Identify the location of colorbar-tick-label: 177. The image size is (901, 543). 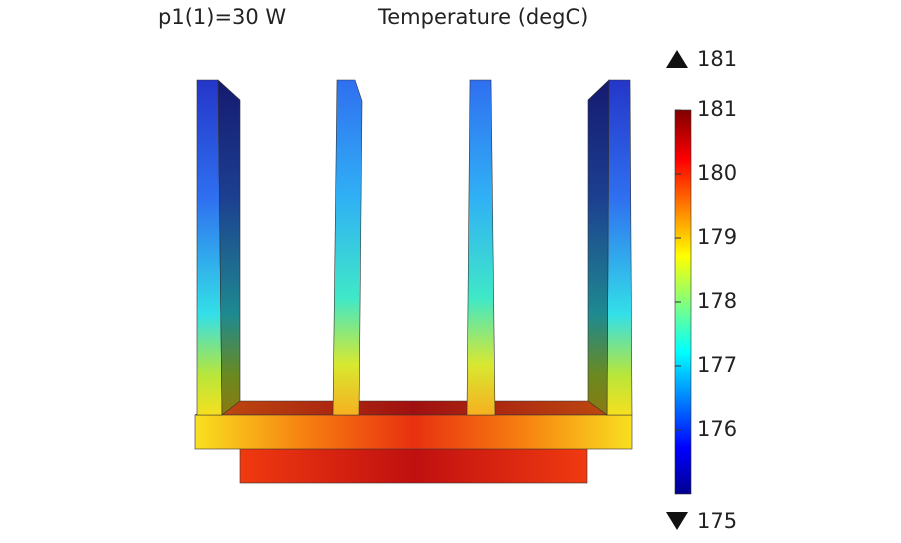
(717, 365).